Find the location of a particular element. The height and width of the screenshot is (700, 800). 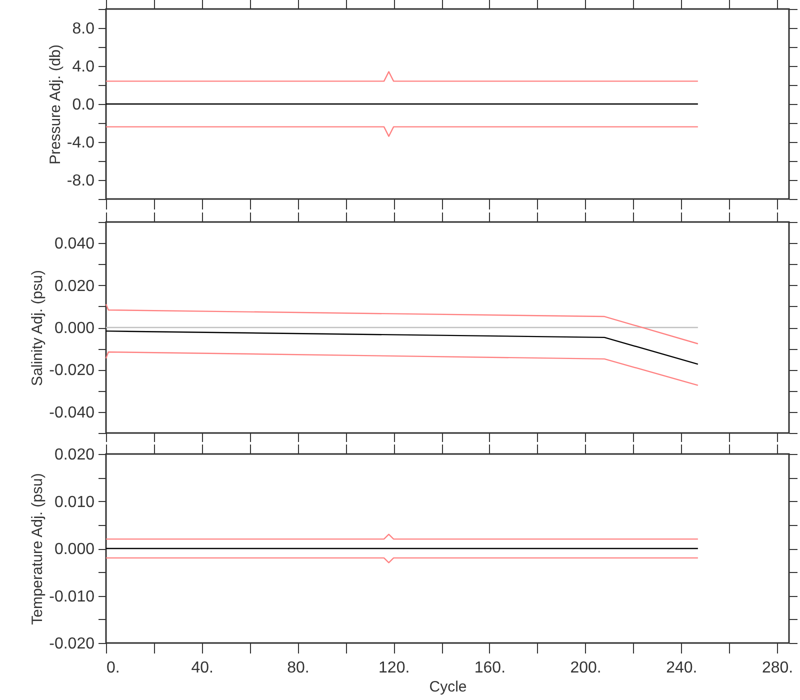

y-tick-label: 4.0 is located at coordinates (83, 67).